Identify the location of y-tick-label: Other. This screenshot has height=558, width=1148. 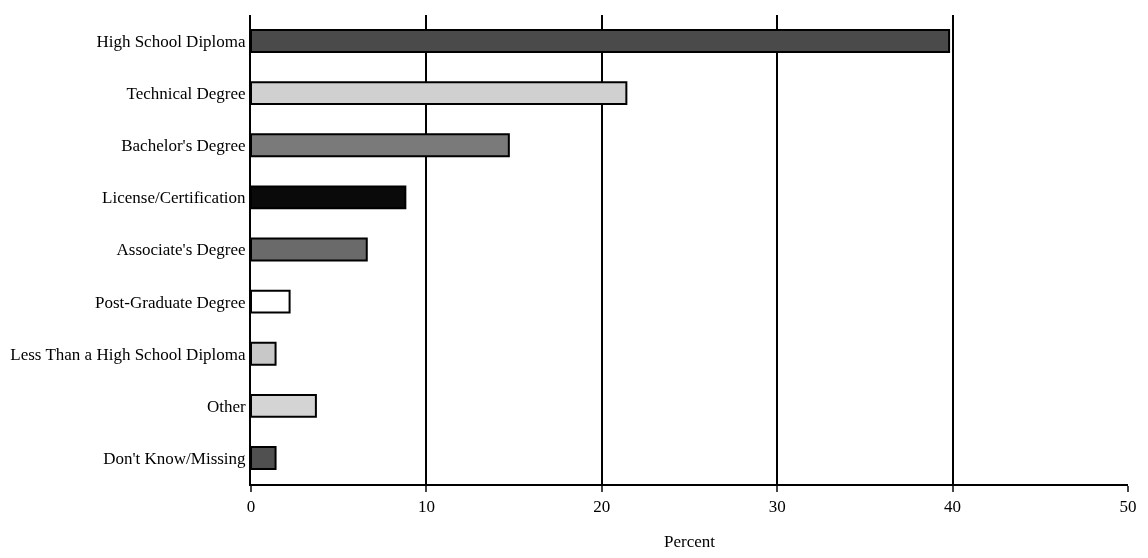
(226, 406).